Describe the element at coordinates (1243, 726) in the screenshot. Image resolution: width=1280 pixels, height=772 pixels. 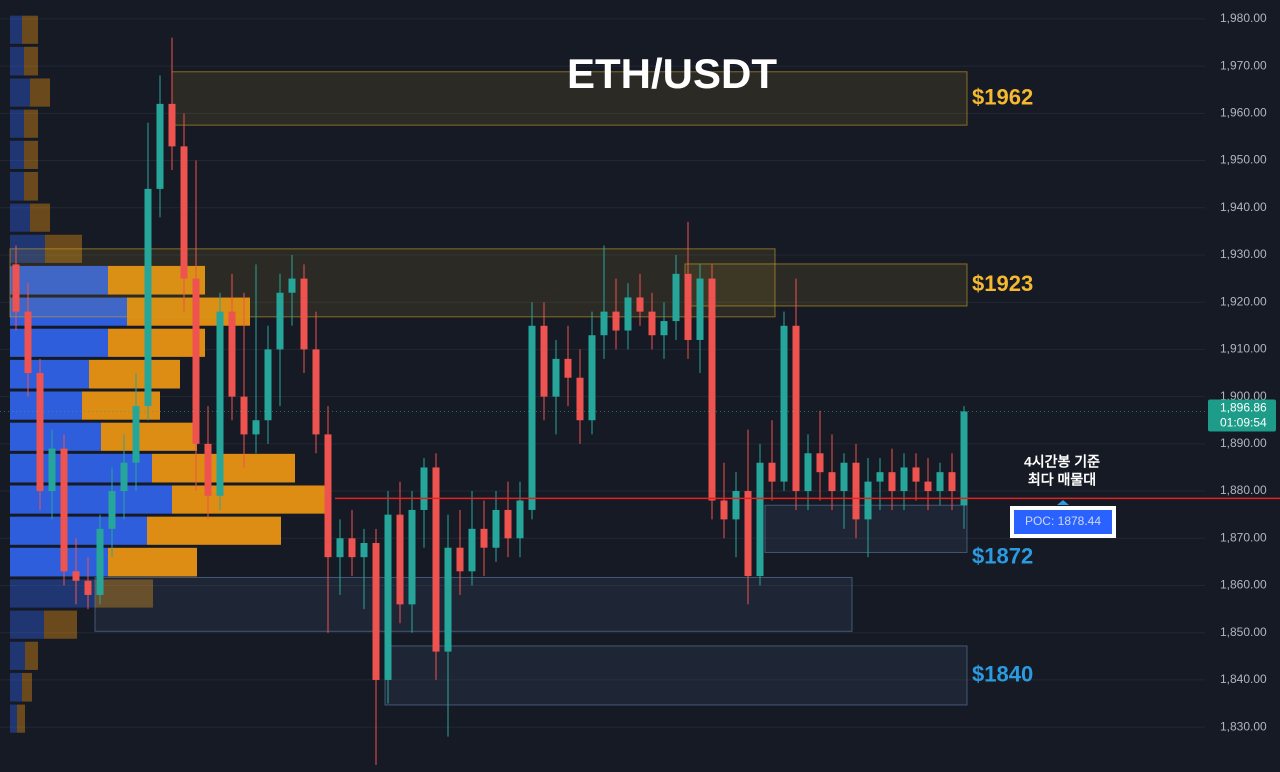
I see `y-tick-label: 1,830.00` at that location.